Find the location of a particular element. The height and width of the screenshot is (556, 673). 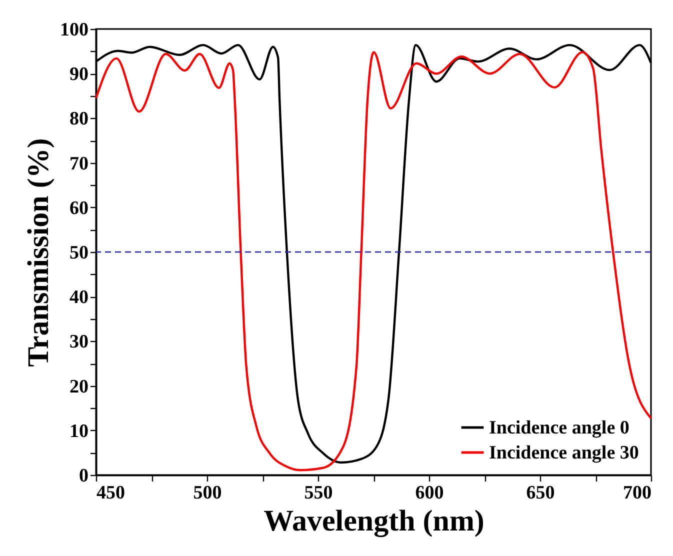

y-axis-title: Transmission (%) is located at coordinates (38, 252).